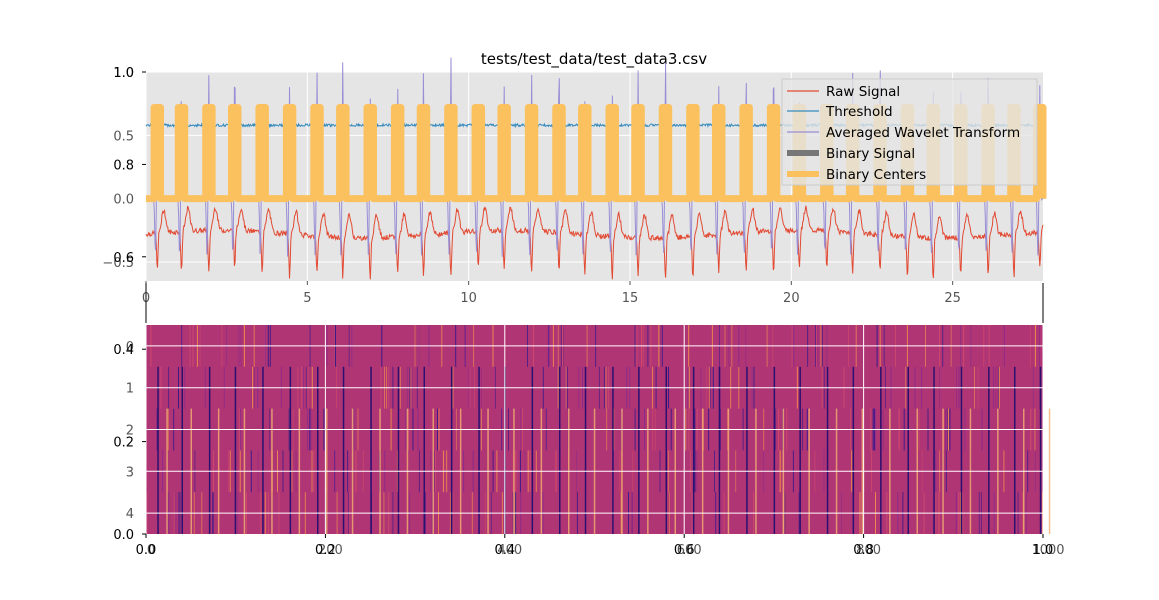 The width and height of the screenshot is (1159, 600). What do you see at coordinates (325, 550) in the screenshot?
I see `overlay-x-tick-label: 0.2` at bounding box center [325, 550].